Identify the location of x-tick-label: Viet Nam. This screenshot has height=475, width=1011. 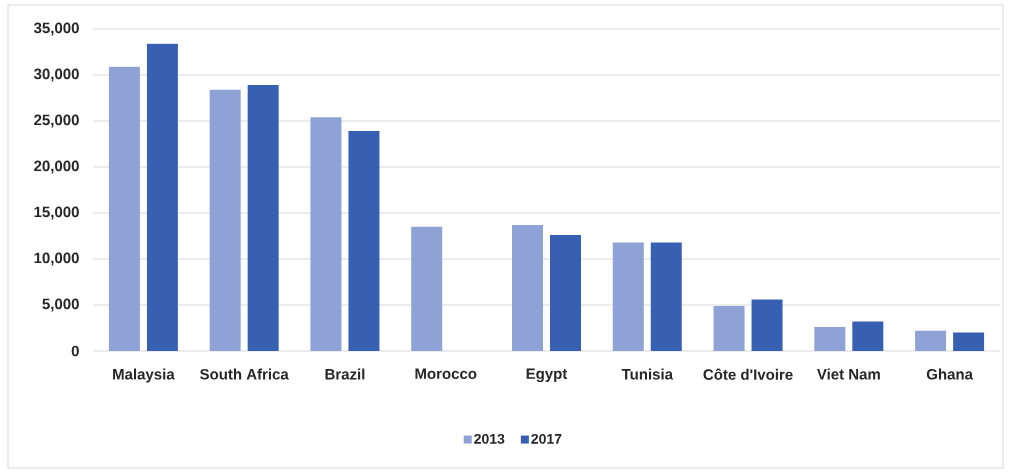
(848, 374).